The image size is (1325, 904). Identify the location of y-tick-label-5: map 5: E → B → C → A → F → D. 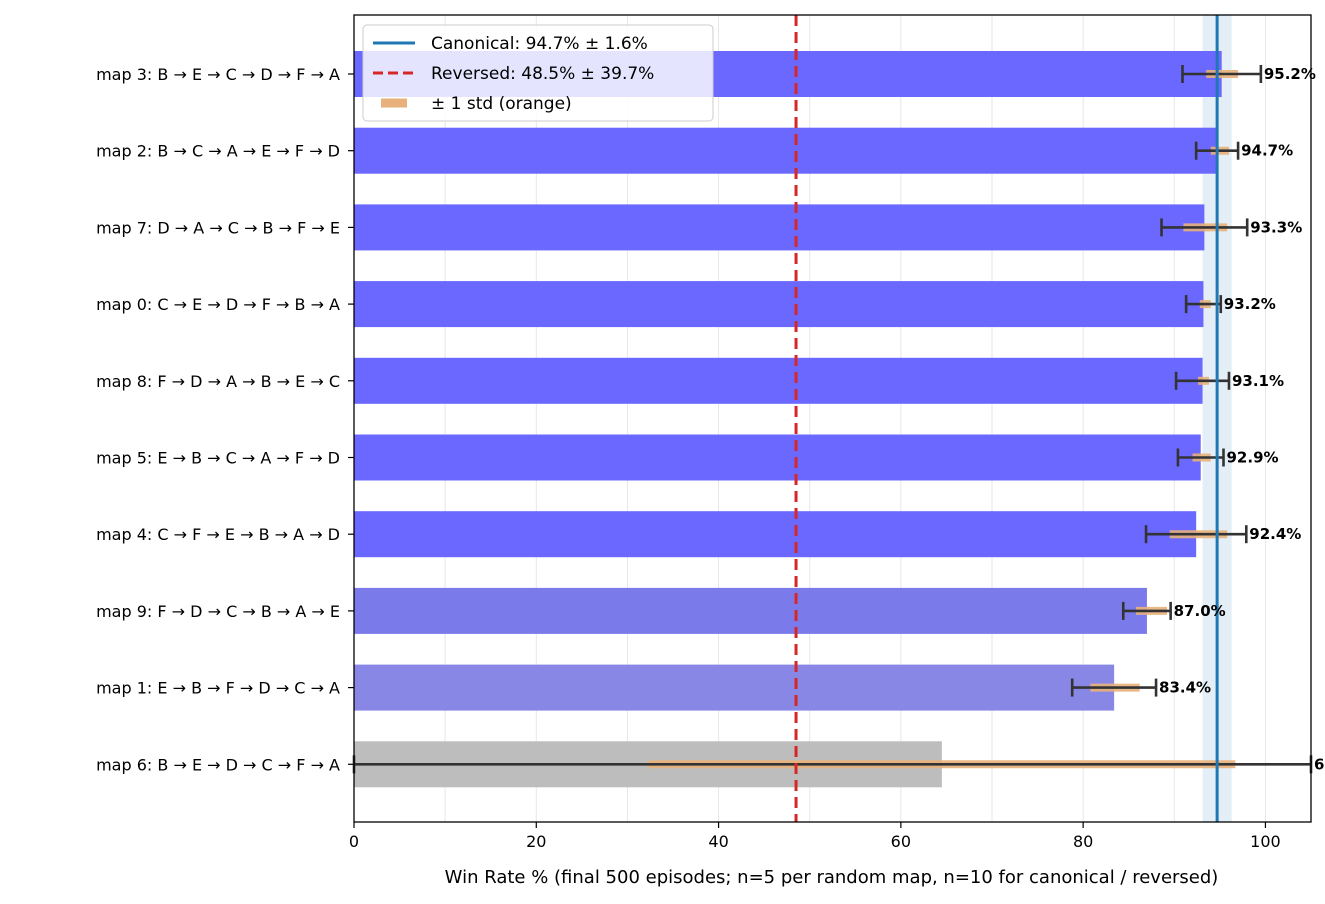
(218, 458).